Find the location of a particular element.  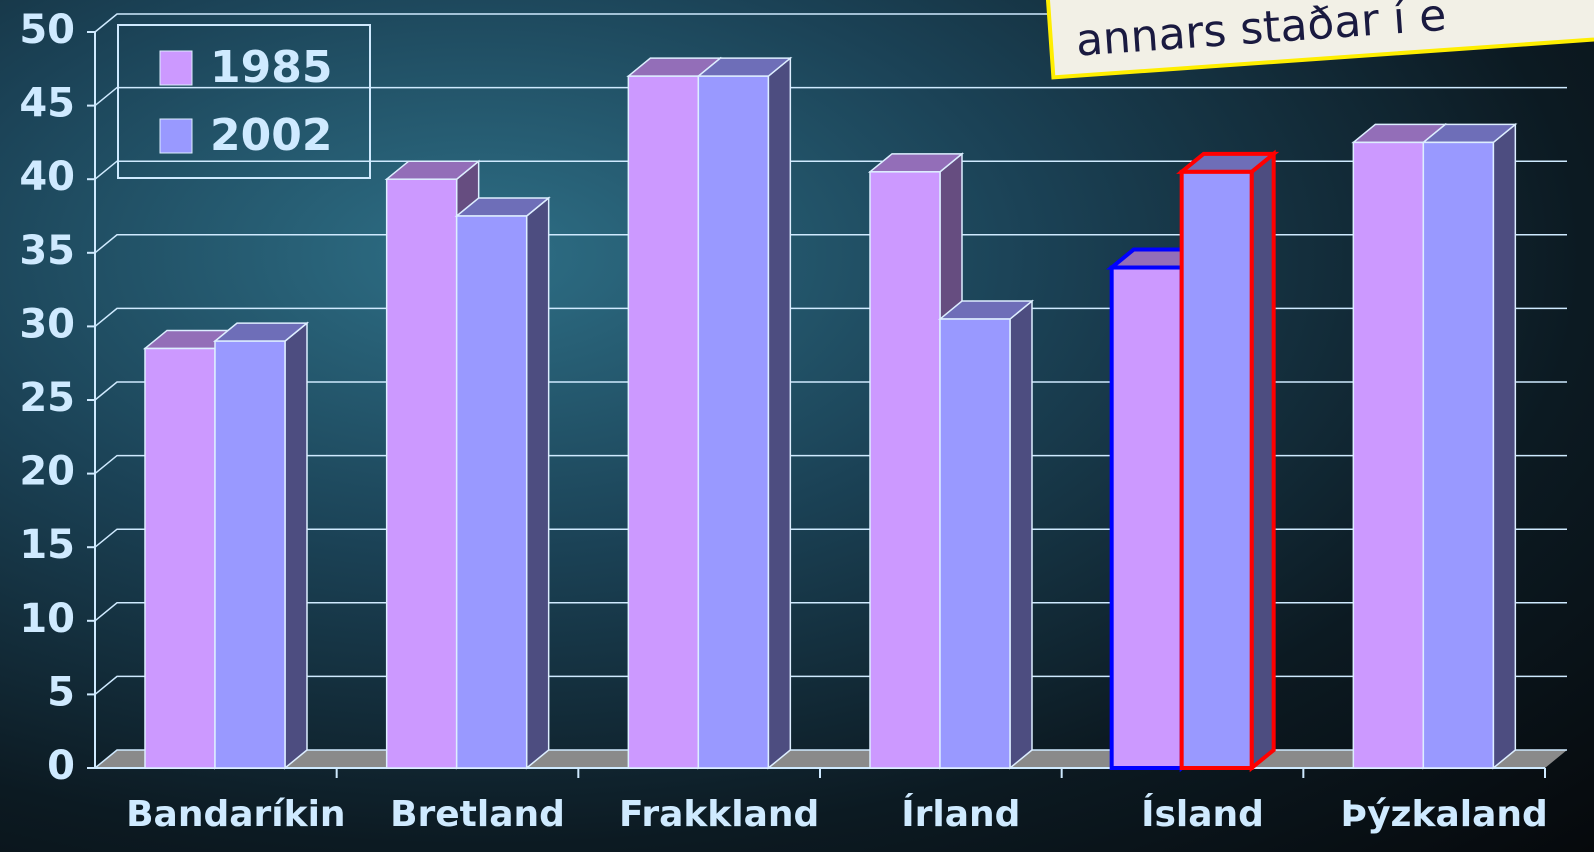

legend-label: 2002 is located at coordinates (271, 135).